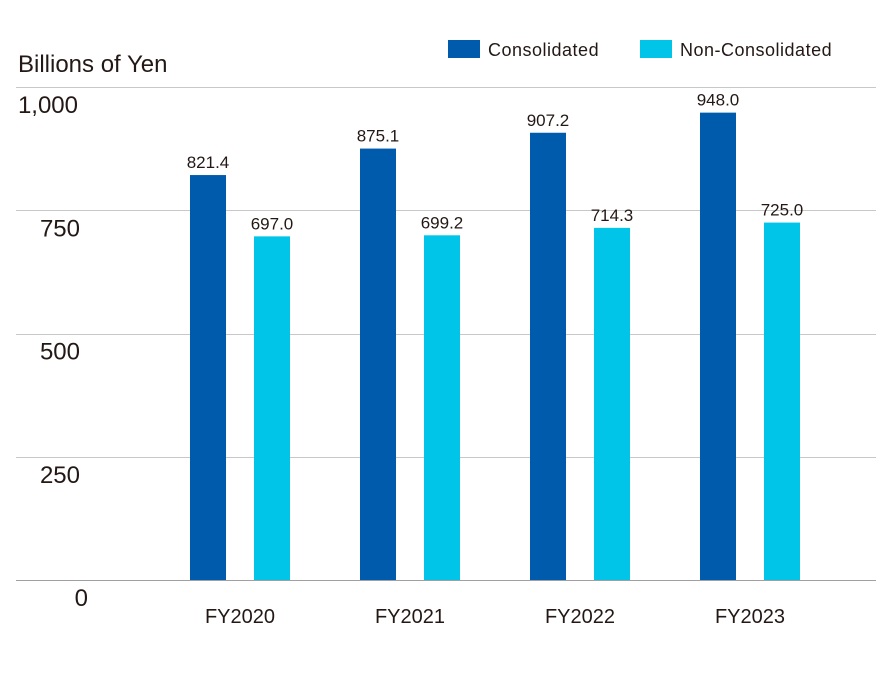 The image size is (894, 680). Describe the element at coordinates (656, 49) in the screenshot. I see `legend-swatch-non-consolidated` at that location.